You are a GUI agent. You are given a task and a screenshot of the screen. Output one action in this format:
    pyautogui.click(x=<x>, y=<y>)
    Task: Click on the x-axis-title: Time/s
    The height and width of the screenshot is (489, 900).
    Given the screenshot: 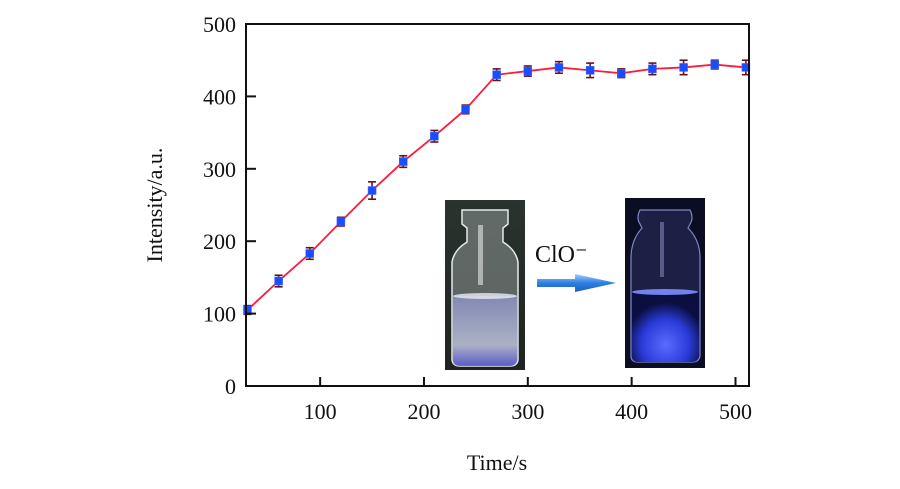 What is the action you would take?
    pyautogui.click(x=497, y=462)
    